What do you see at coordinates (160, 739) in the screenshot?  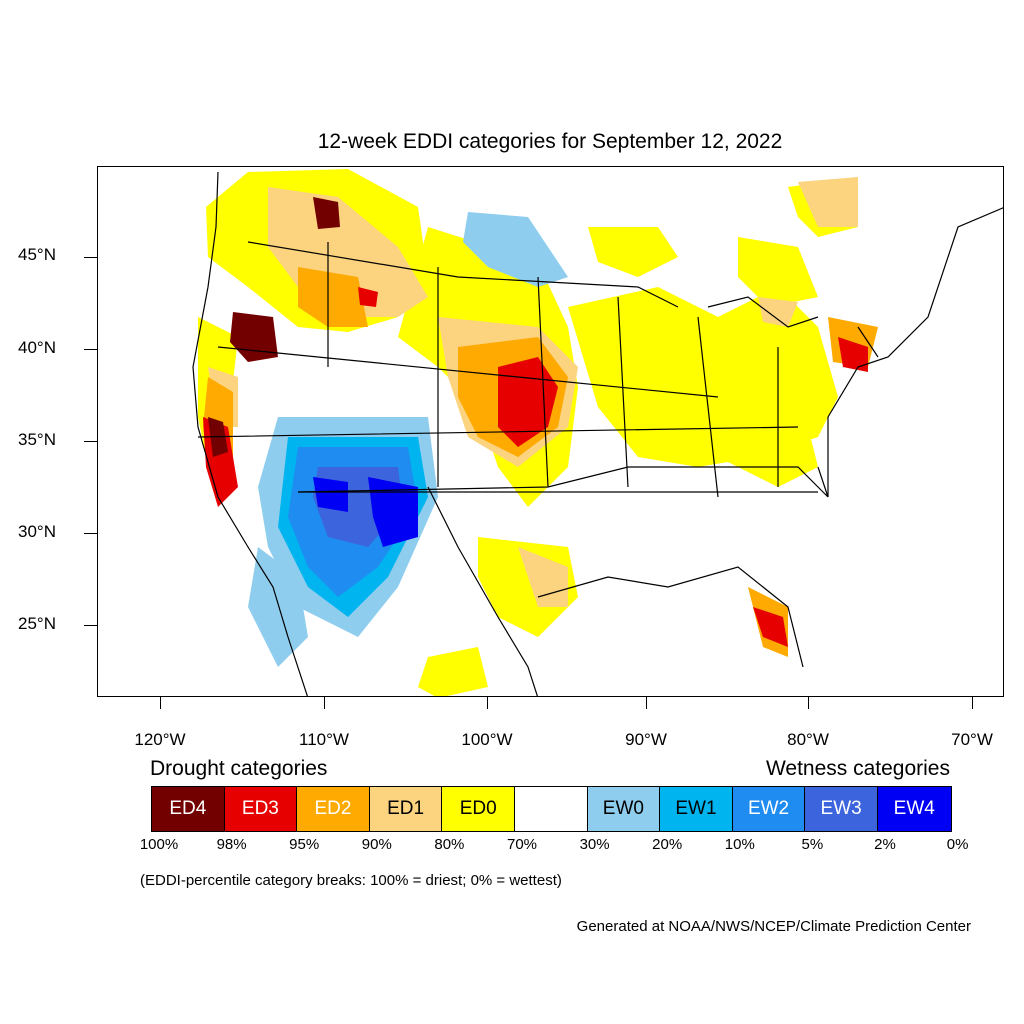 I see `lon-label-120: 120°W` at bounding box center [160, 739].